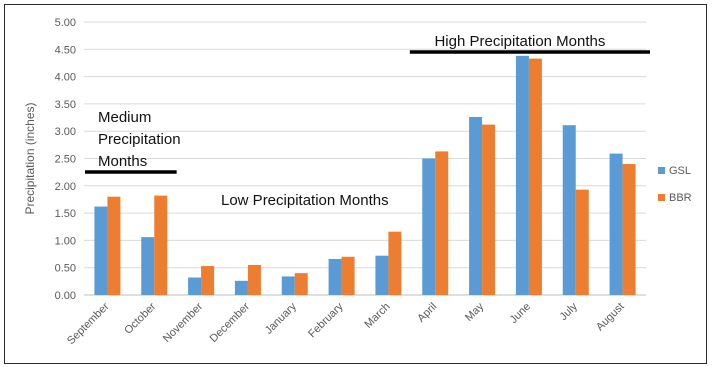  I want to click on medium-precipitation-label-line: Medium, so click(124, 117).